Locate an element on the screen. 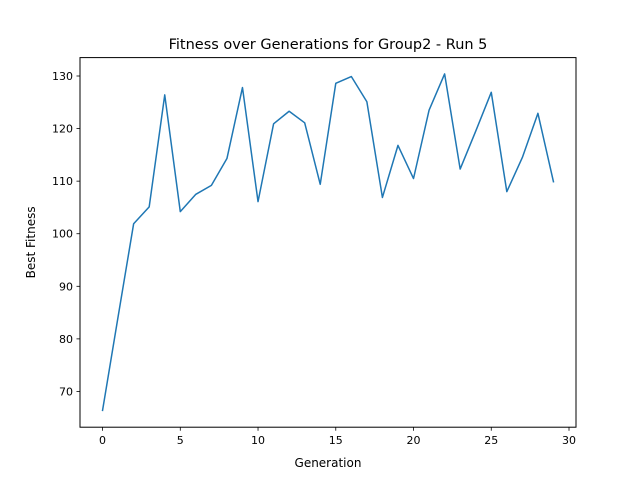 This screenshot has height=480, width=640. y-axis-label: Best Fitness is located at coordinates (31, 242).